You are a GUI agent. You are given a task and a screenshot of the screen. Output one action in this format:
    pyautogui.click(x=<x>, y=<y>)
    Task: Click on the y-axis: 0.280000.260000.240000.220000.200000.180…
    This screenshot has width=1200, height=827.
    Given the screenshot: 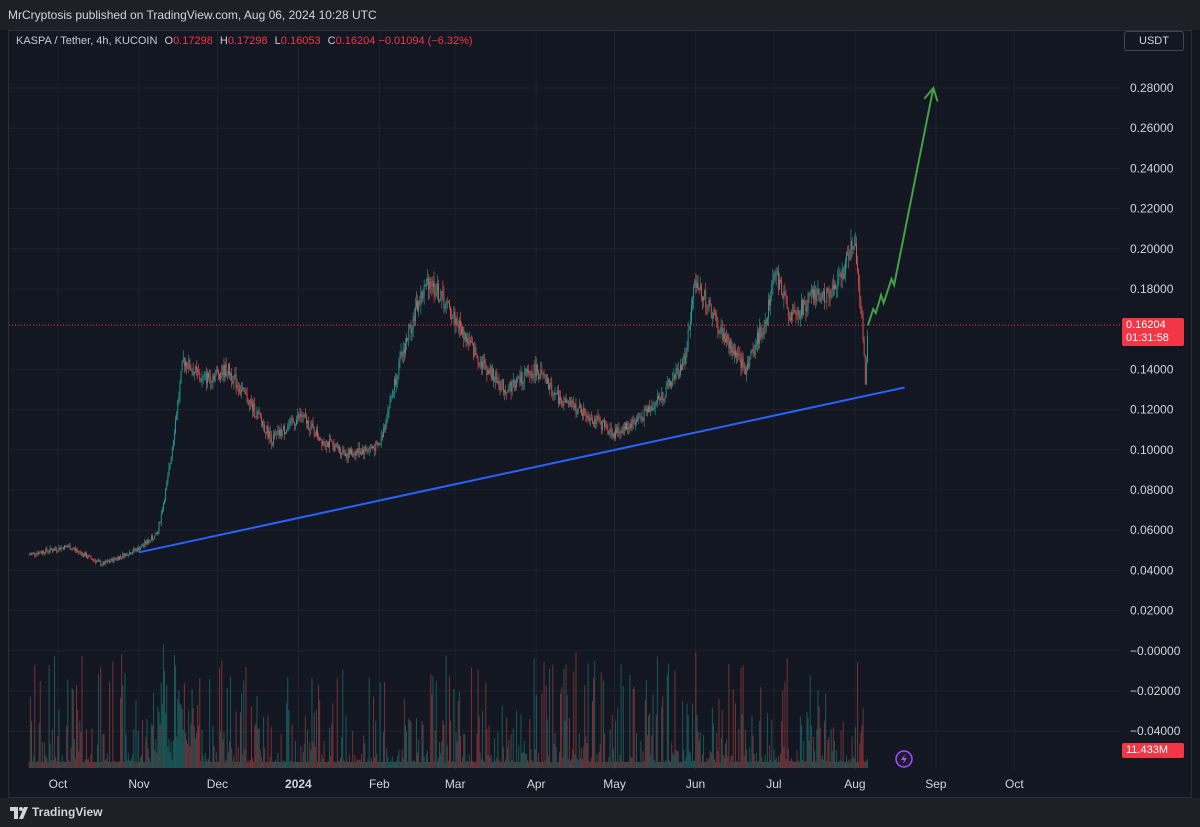 What is the action you would take?
    pyautogui.click(x=1155, y=409)
    